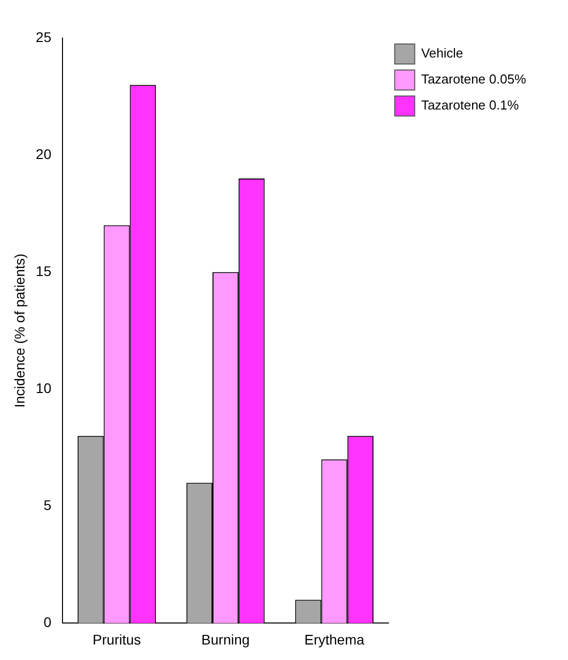  What do you see at coordinates (44, 36) in the screenshot?
I see `y-tick-label: 25` at bounding box center [44, 36].